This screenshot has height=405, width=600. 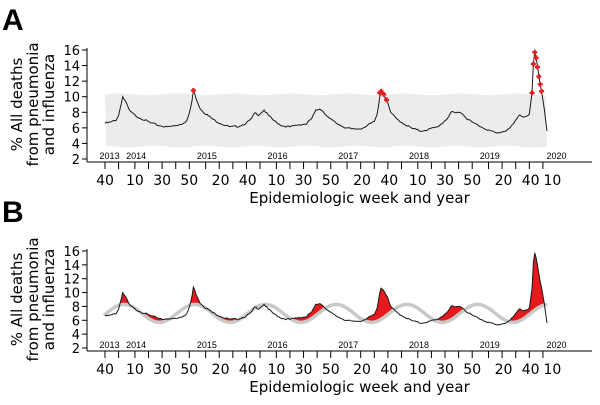 I want to click on panel-b-letter: B, so click(x=13, y=212).